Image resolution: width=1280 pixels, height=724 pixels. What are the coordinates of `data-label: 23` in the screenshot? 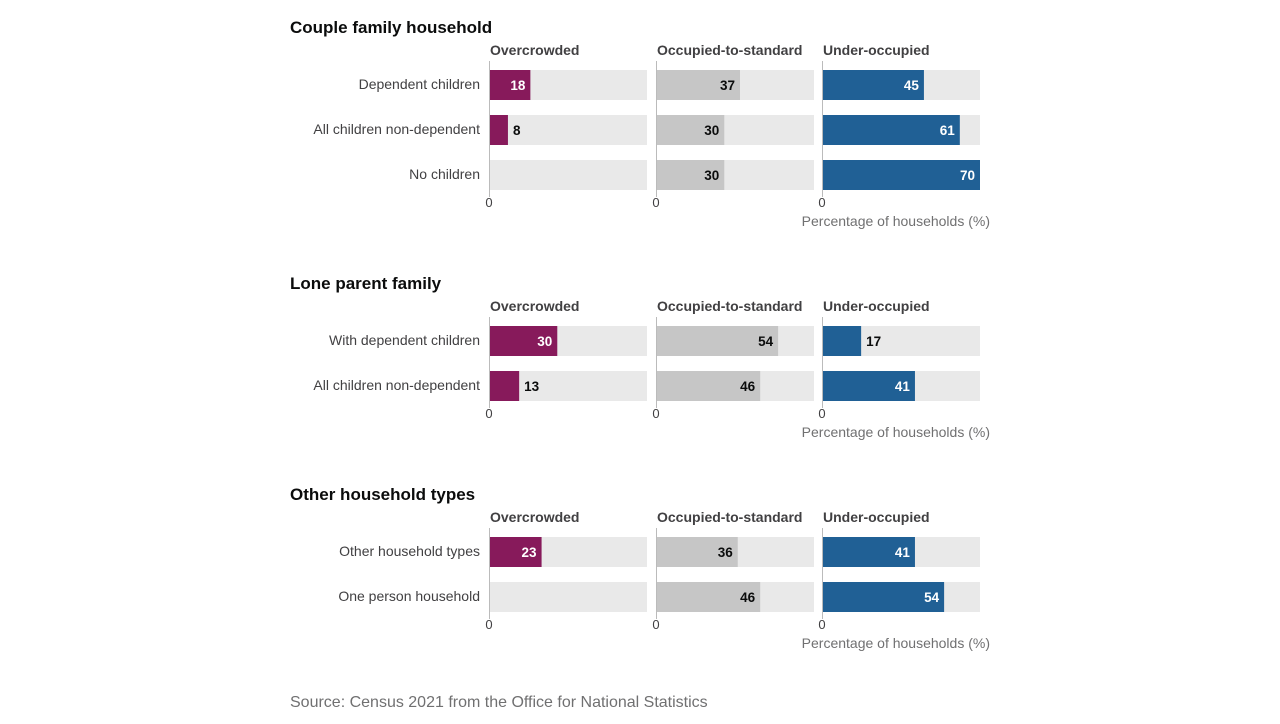 It's located at (530, 552).